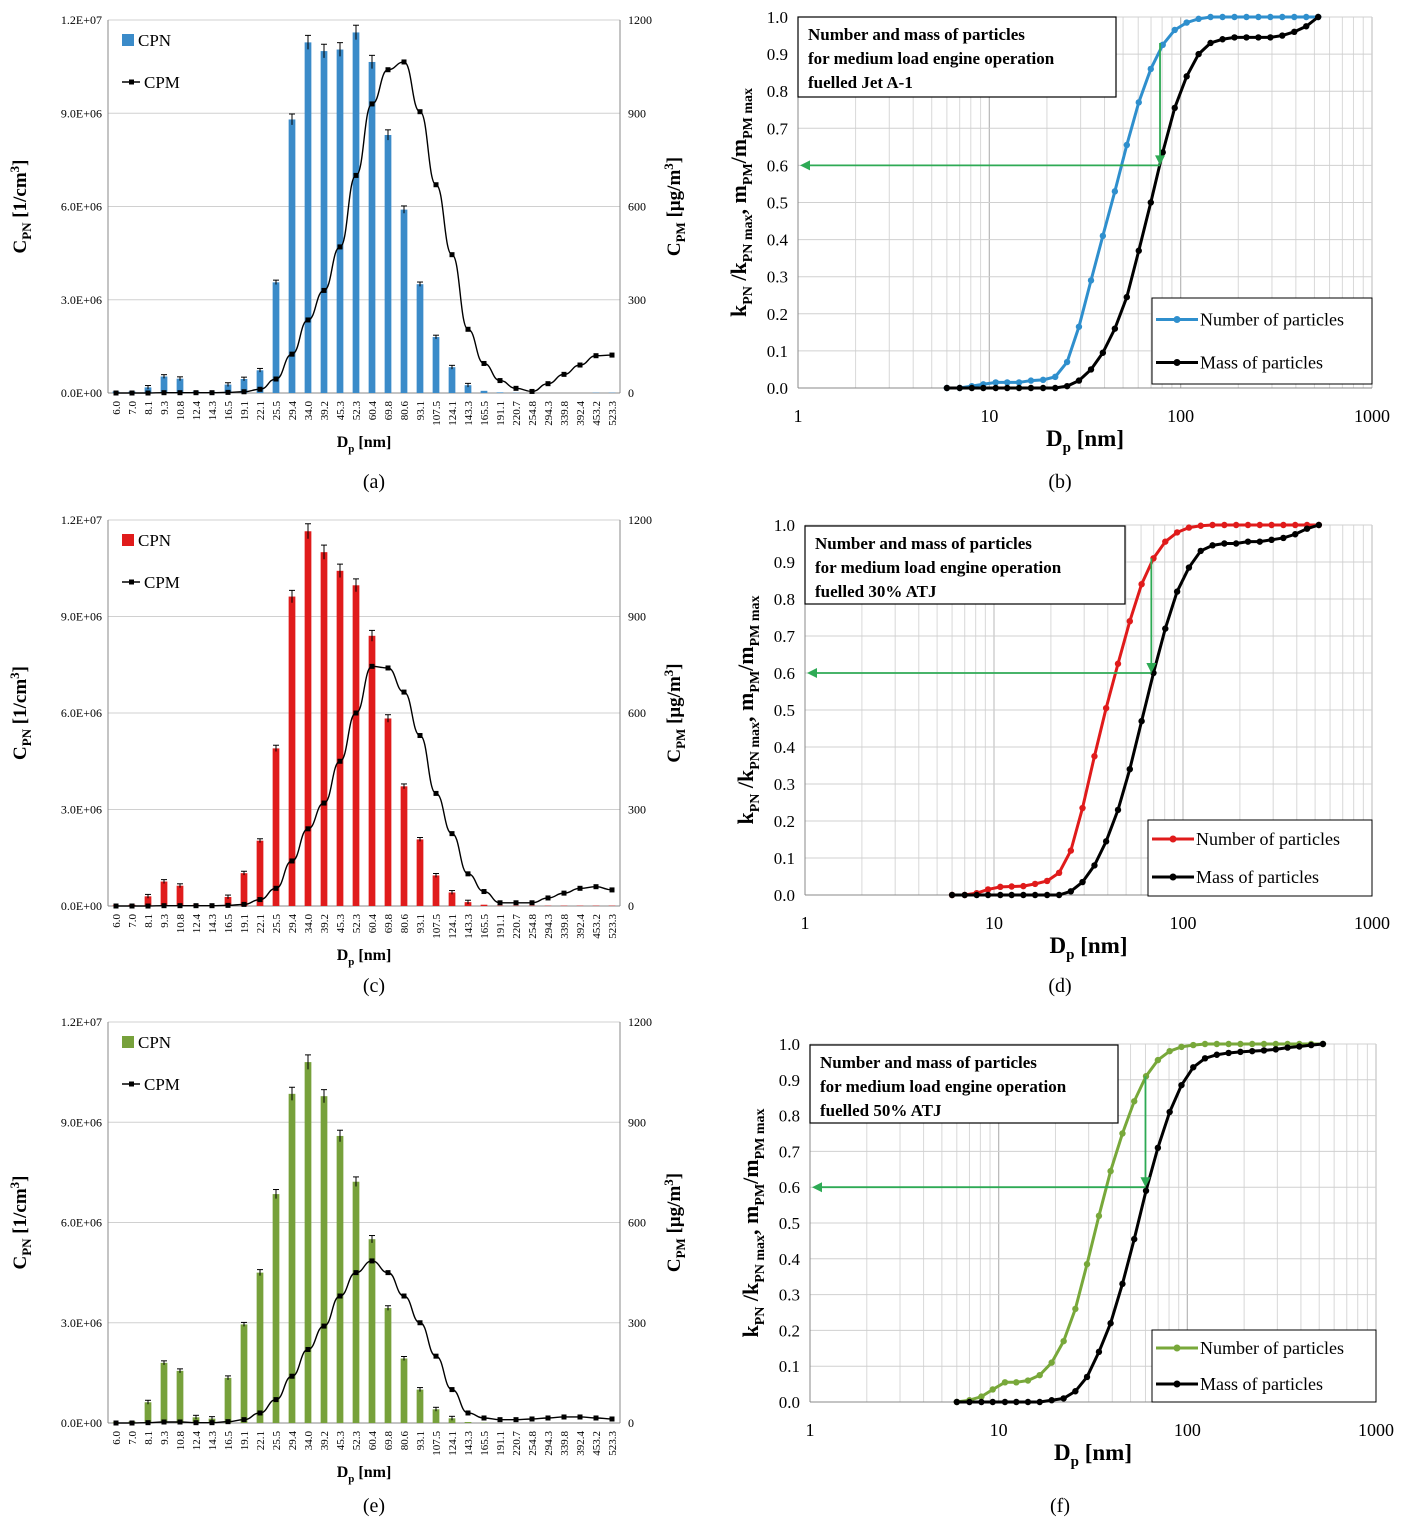 The height and width of the screenshot is (1533, 1405). I want to click on x-tick-label: 25.5, so click(277, 1441).